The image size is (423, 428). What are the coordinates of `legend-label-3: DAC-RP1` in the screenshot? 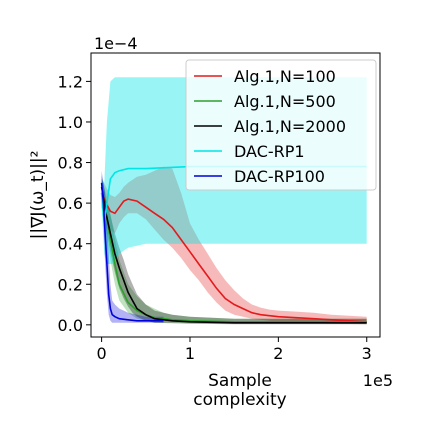 It's located at (269, 151).